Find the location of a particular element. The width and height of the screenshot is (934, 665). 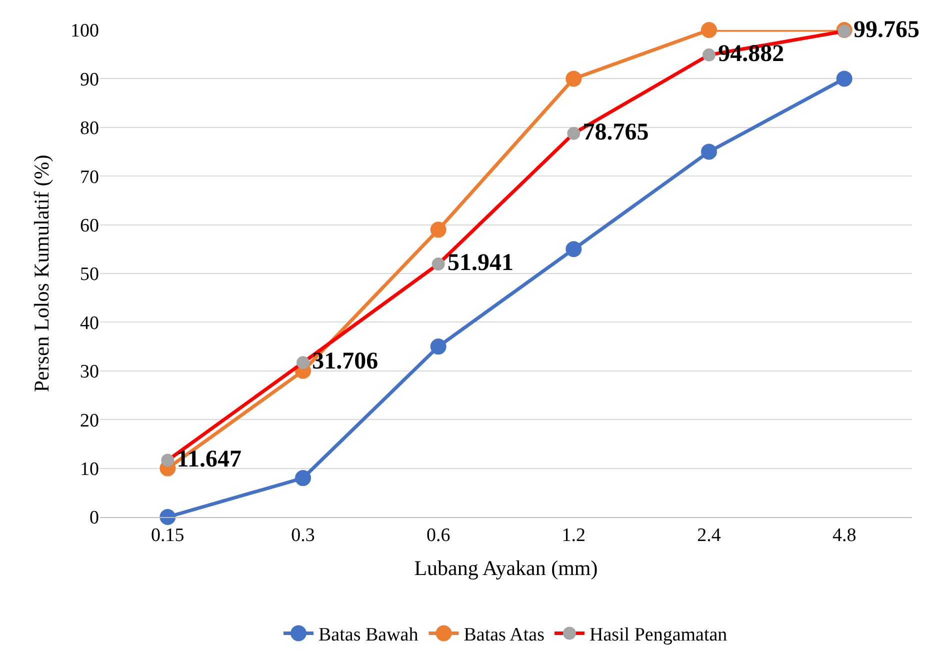

y-tick-label: 30 is located at coordinates (89, 372).